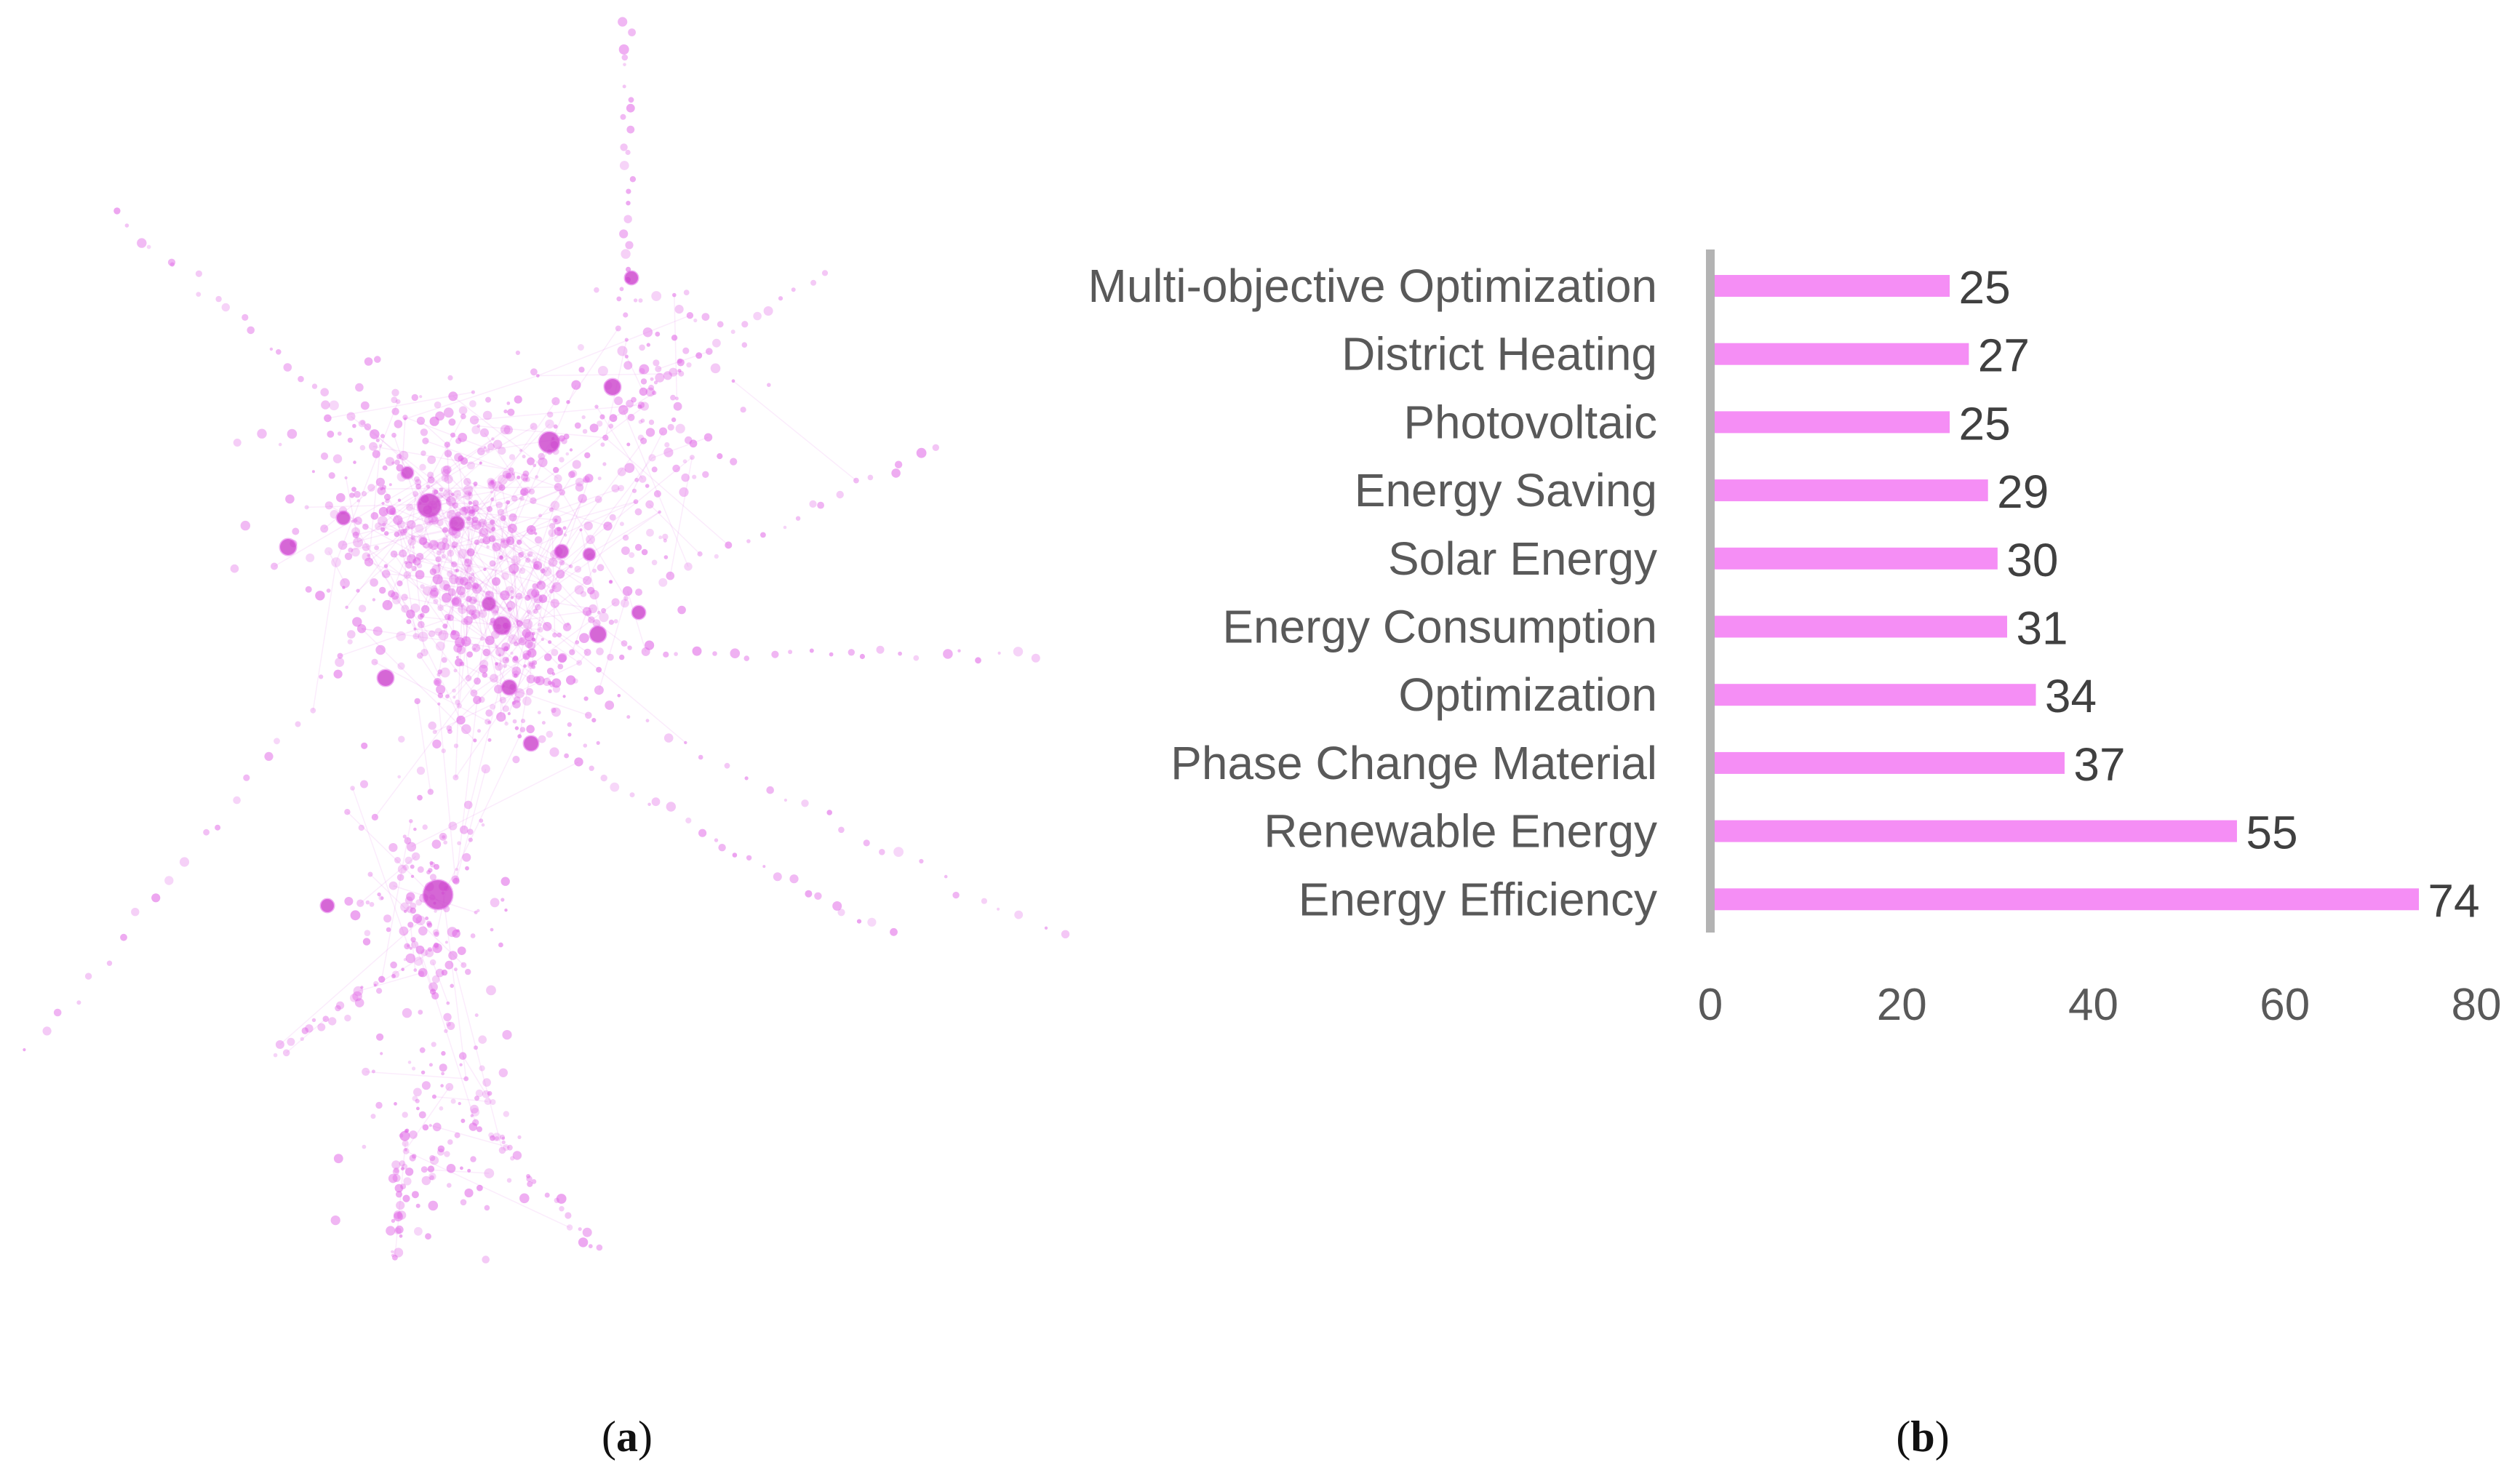  Describe the element at coordinates (2042, 629) in the screenshot. I see `data-label: 31` at that location.